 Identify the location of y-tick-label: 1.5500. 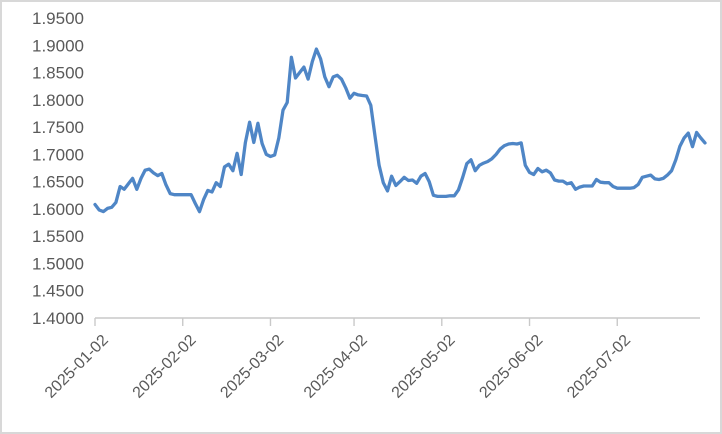
(58, 236).